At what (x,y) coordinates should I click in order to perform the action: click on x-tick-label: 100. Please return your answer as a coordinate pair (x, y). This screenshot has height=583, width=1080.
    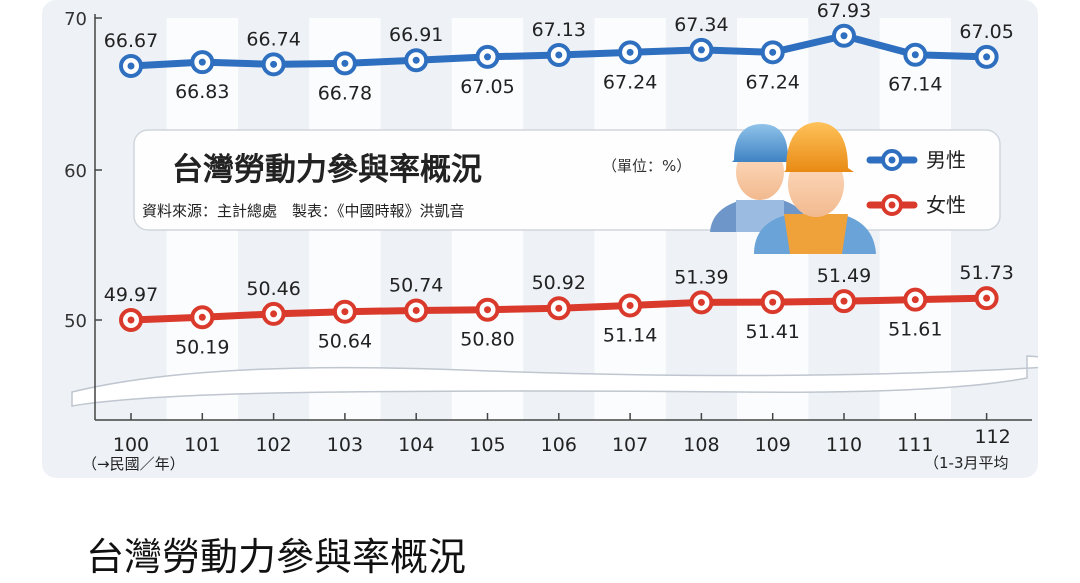
    Looking at the image, I should click on (131, 445).